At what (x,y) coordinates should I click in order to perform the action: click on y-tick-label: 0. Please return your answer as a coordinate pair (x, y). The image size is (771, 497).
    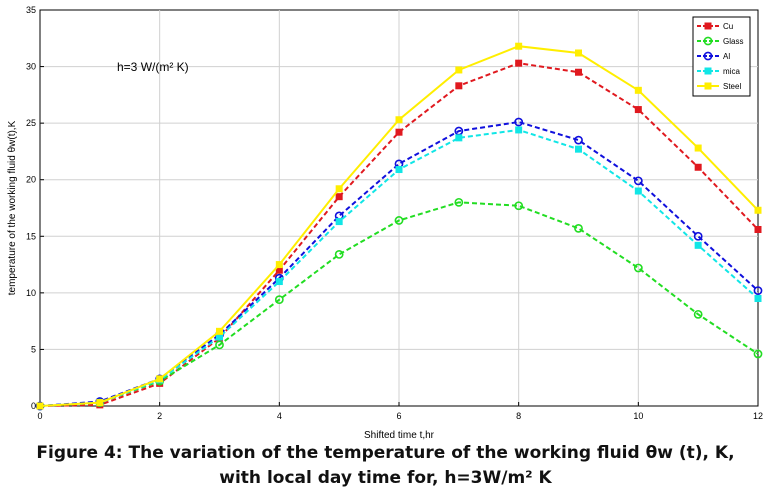
    Looking at the image, I should click on (33, 406).